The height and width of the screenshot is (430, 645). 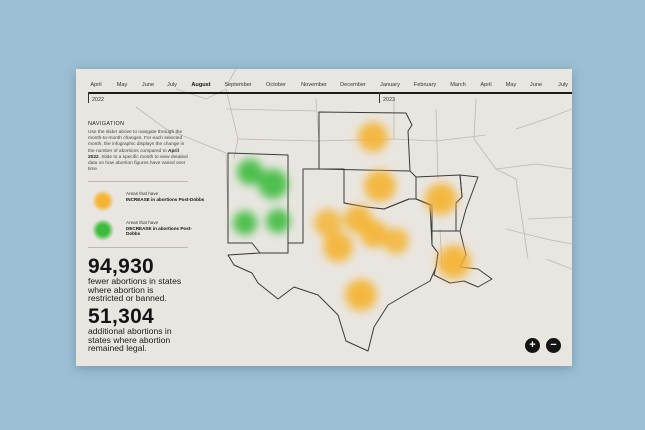 I want to click on increase-swatch-icon, so click(x=103, y=201).